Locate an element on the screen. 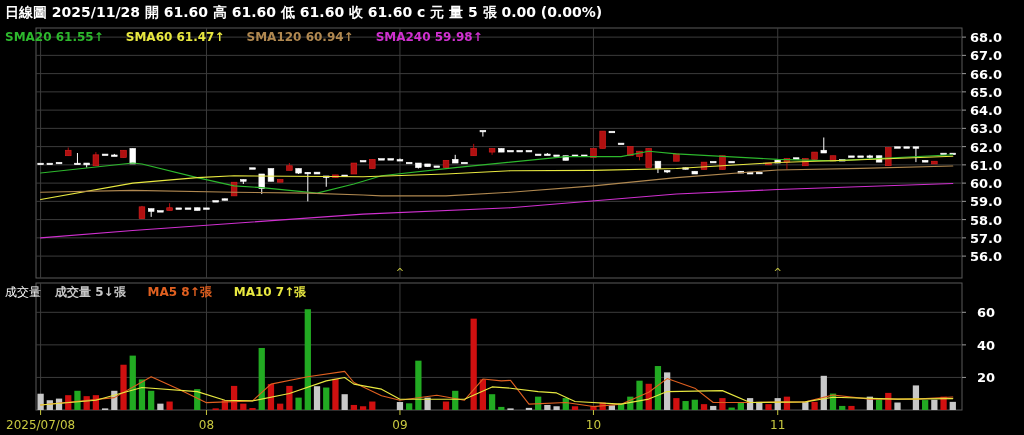  chart-title: 成交量 is located at coordinates (23, 292).